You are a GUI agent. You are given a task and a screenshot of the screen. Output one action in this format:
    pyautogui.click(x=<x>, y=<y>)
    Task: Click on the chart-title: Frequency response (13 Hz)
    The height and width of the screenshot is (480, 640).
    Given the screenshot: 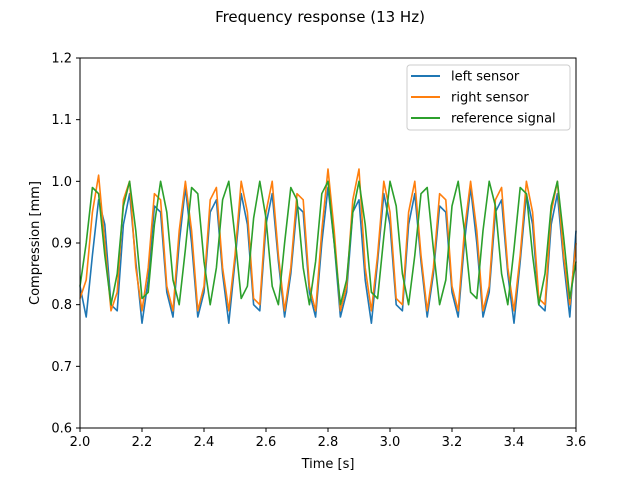 What is the action you would take?
    pyautogui.click(x=320, y=17)
    